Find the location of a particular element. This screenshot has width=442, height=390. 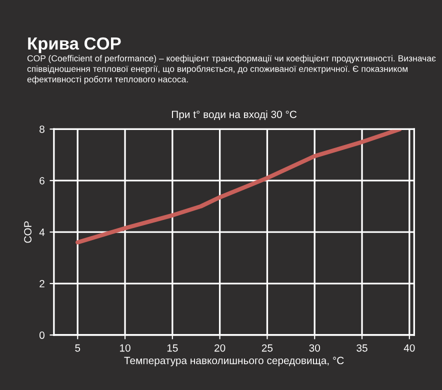

x-tick-label: 5 is located at coordinates (77, 348).